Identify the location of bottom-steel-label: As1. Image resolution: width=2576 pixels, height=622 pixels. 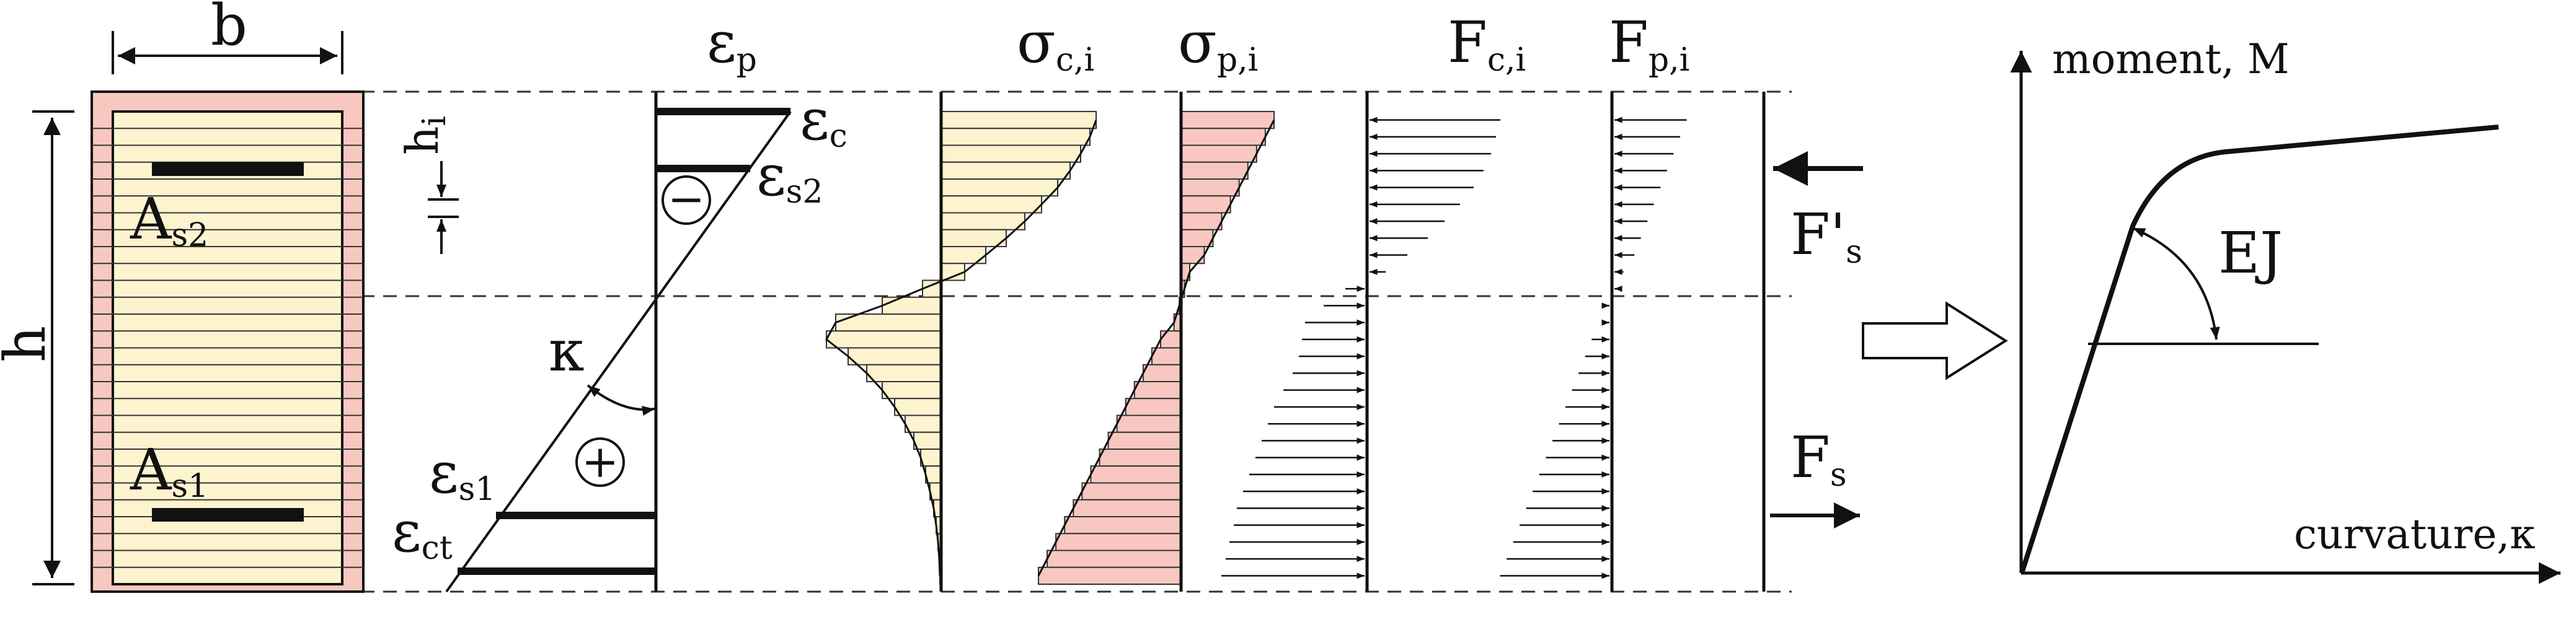
(169, 471).